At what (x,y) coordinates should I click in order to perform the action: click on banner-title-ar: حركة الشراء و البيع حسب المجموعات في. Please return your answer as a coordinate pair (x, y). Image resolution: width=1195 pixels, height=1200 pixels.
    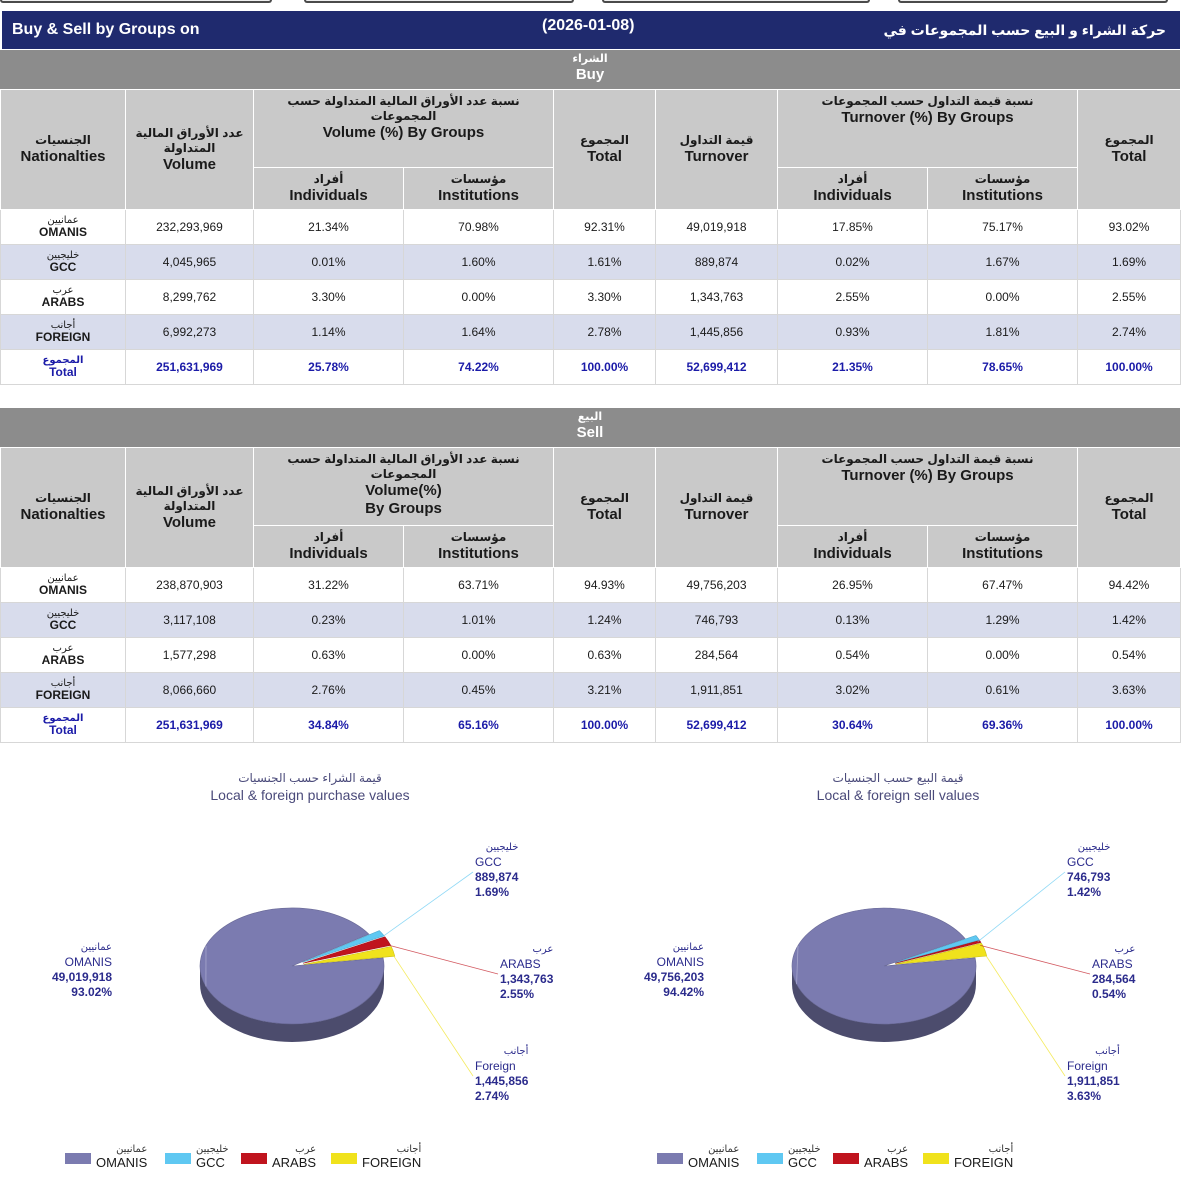
    Looking at the image, I should click on (1024, 30).